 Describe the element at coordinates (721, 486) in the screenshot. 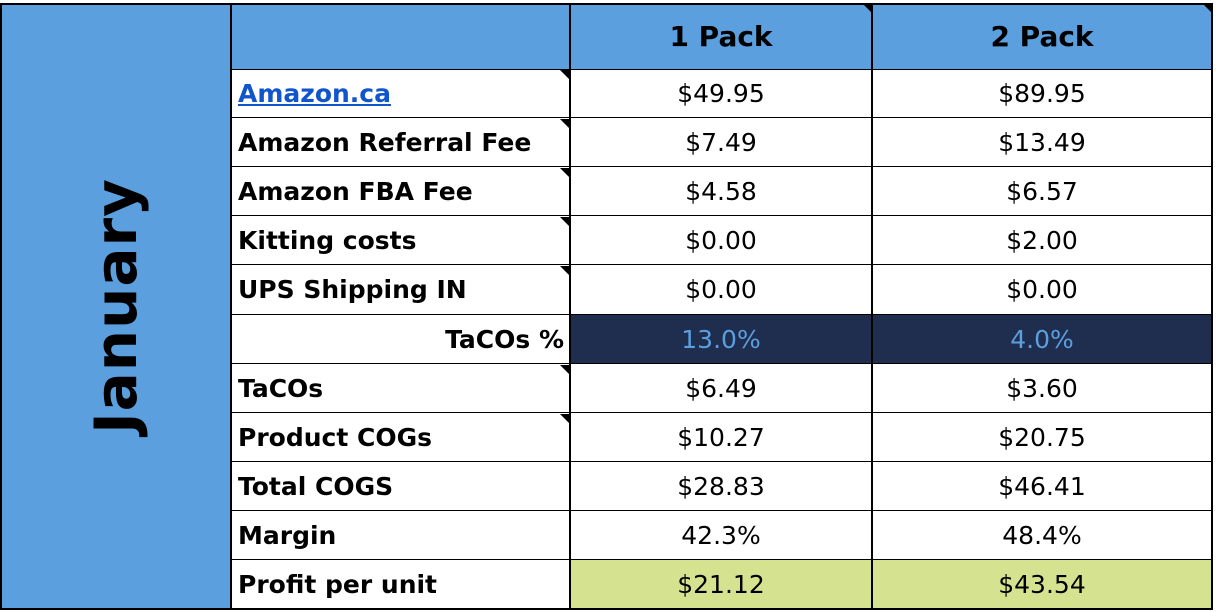

I see `value-cell-total-cogs-1-pack: $28.83` at that location.